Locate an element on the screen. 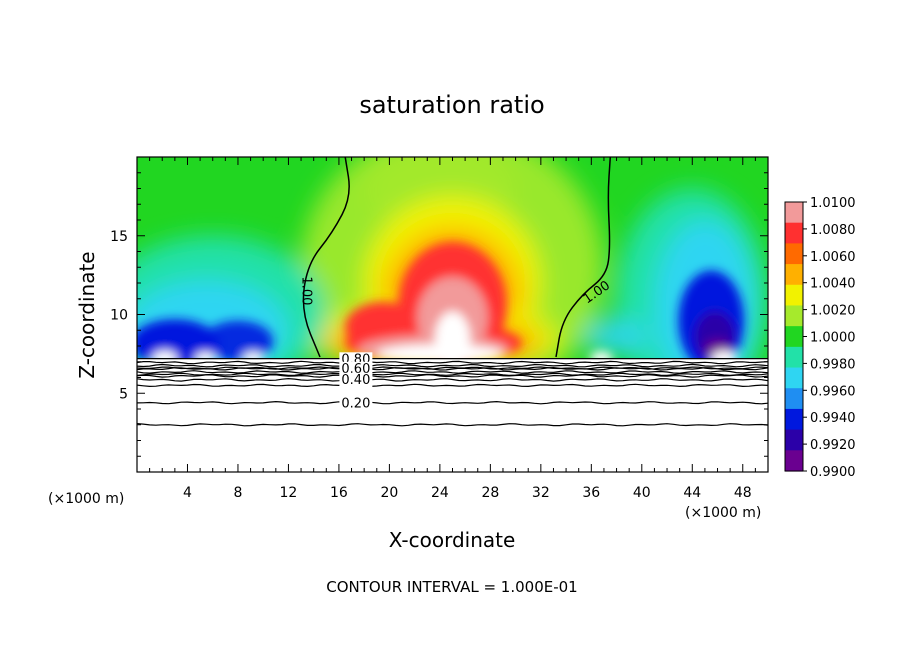  colorbar-tick-label: 1.0080 is located at coordinates (833, 230).